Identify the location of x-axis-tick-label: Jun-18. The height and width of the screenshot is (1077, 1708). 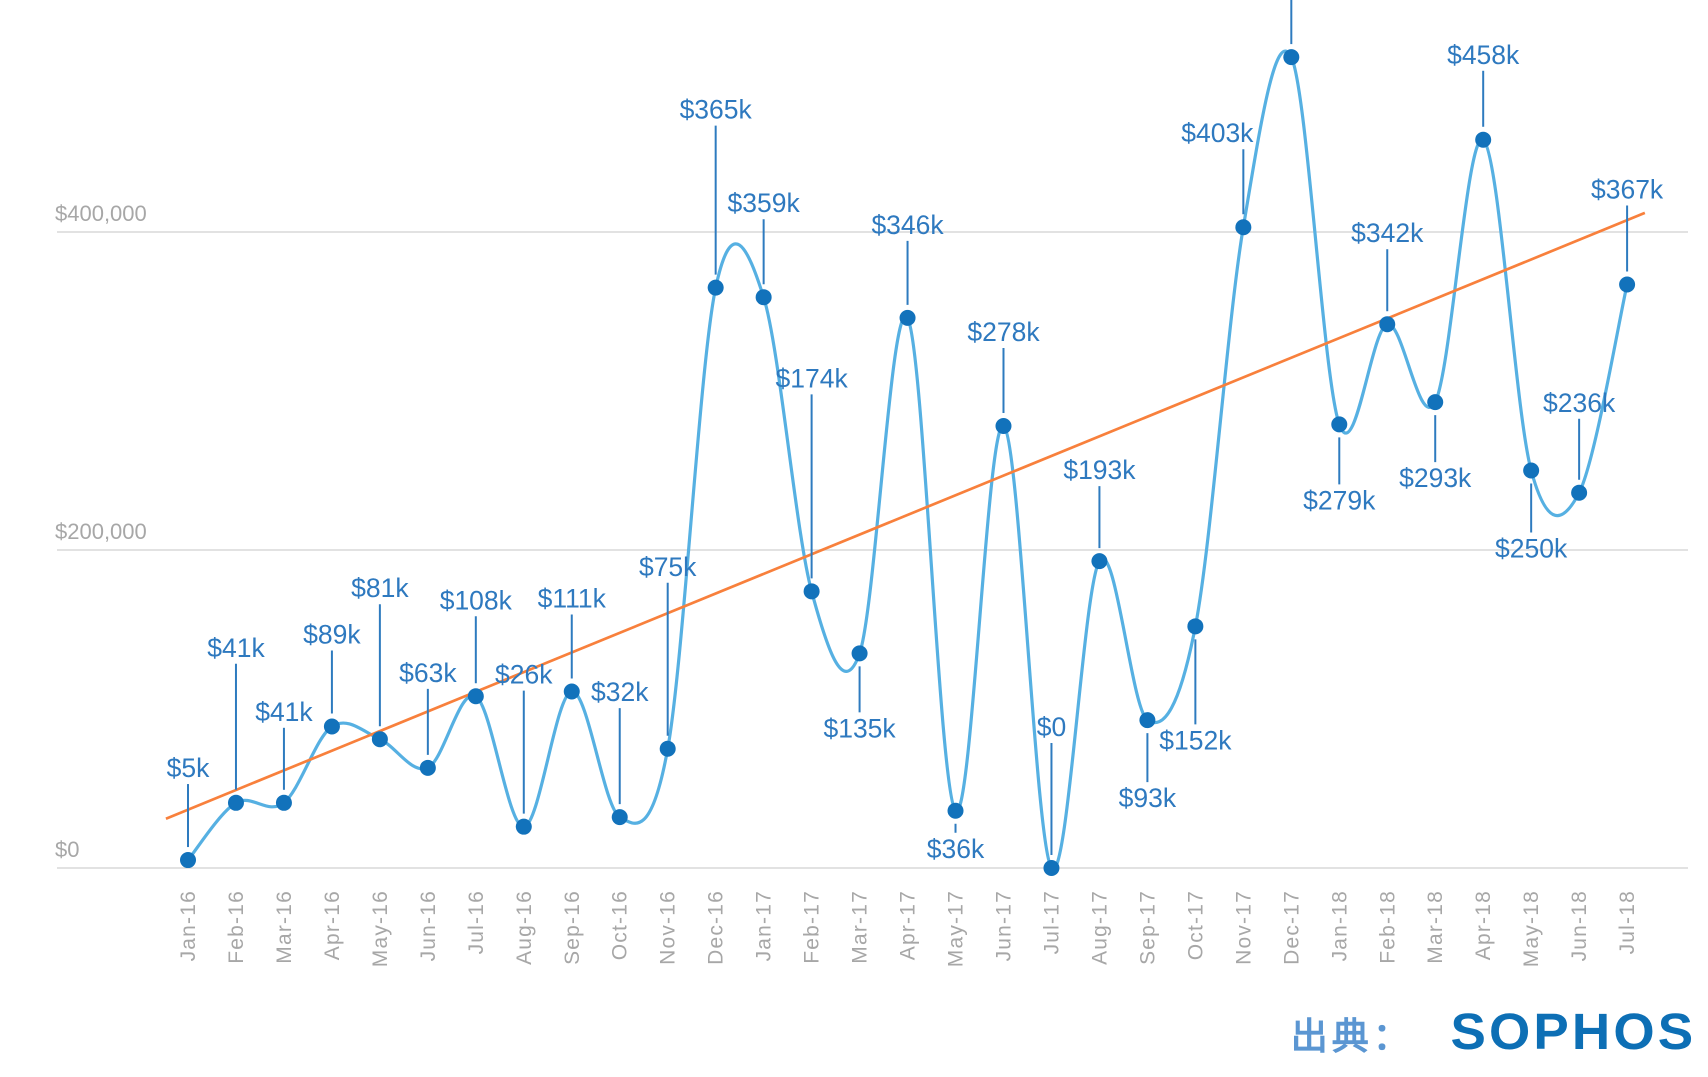
(1579, 925).